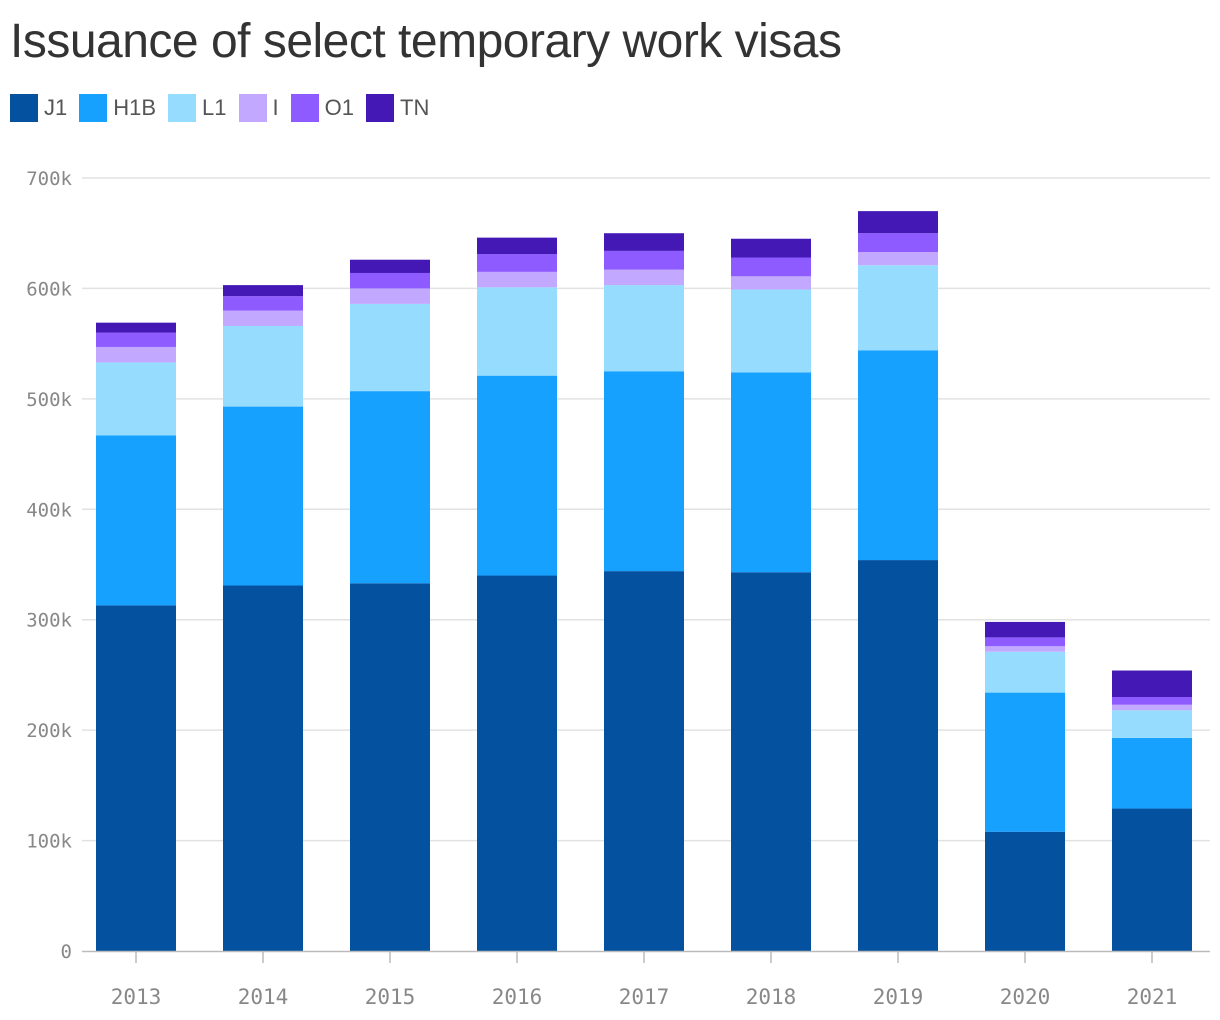 The image size is (1220, 1020). Describe the element at coordinates (263, 997) in the screenshot. I see `x-tick-label: 2014` at that location.